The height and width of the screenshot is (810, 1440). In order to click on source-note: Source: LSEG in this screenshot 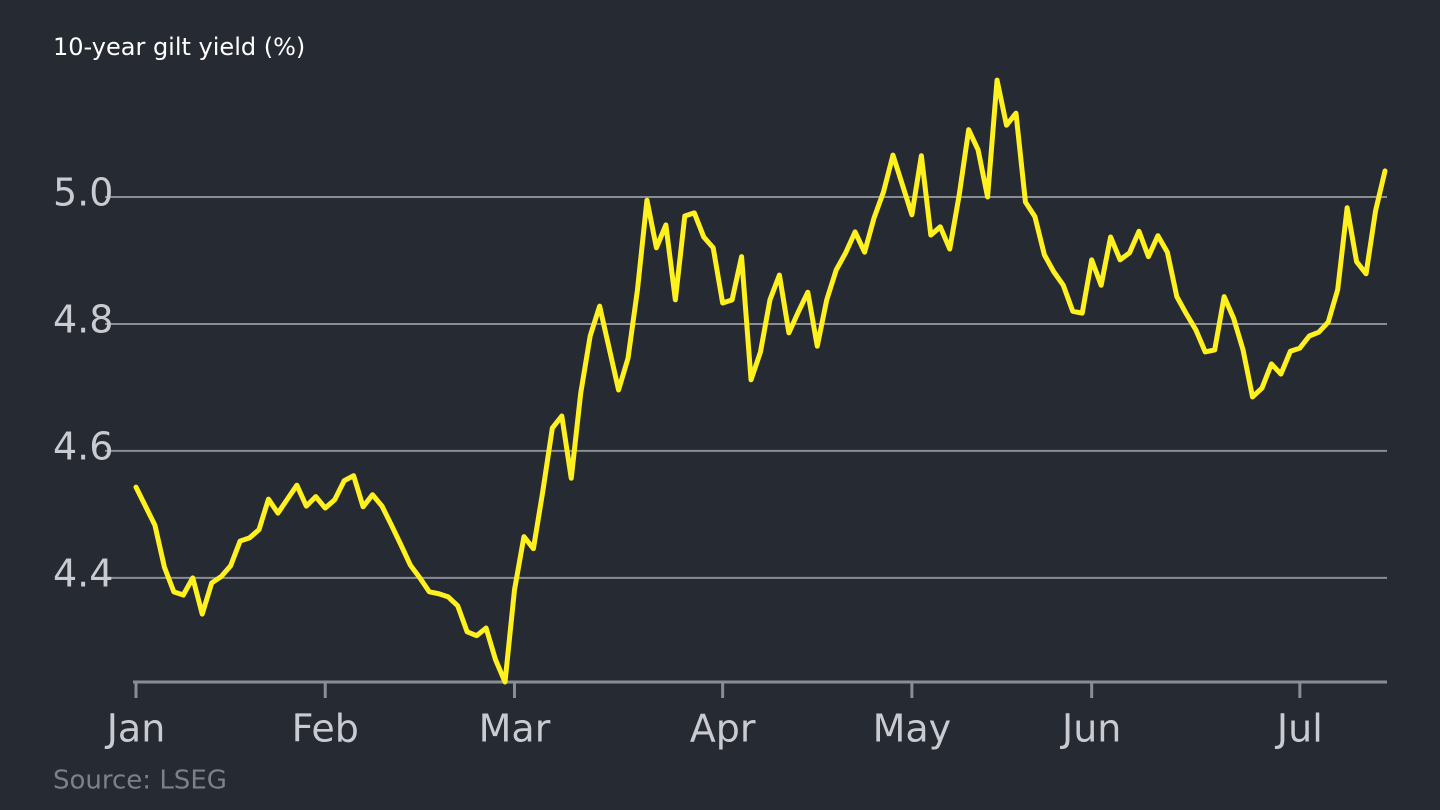, I will do `click(140, 781)`.